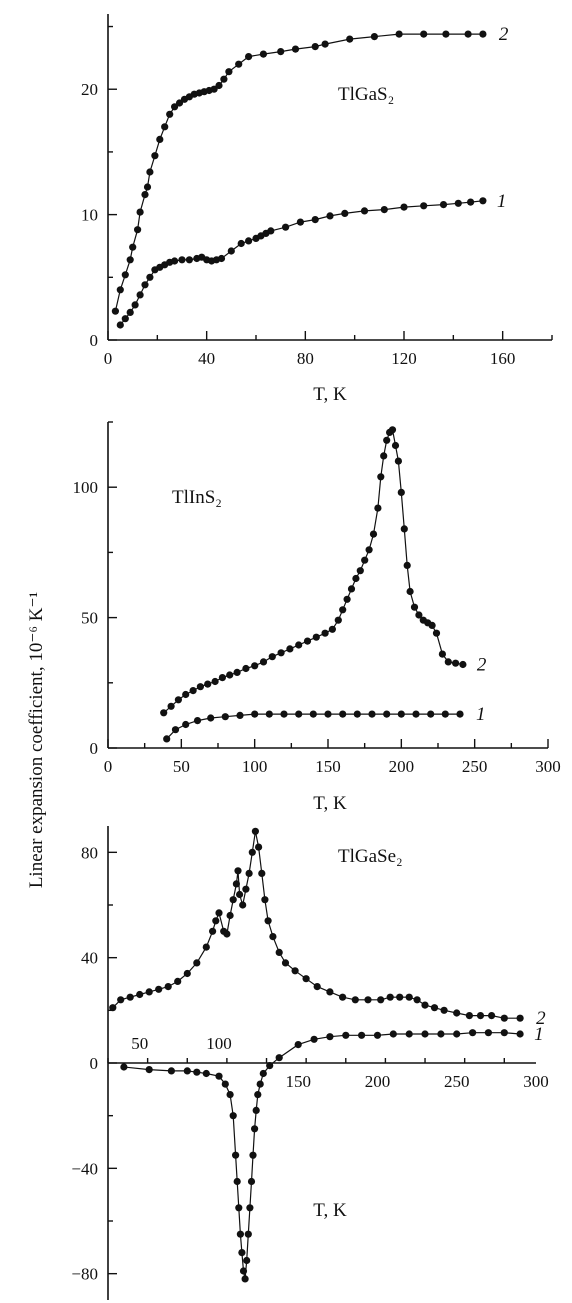 The image size is (572, 1303). I want to click on x-tick-label: 0, so click(108, 766).